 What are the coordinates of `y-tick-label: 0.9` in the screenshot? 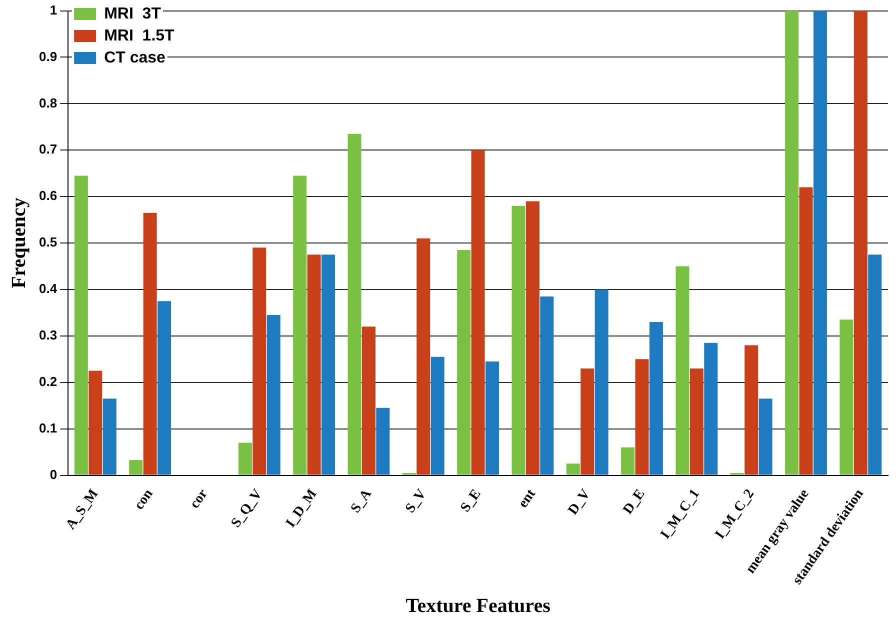 It's located at (48, 56).